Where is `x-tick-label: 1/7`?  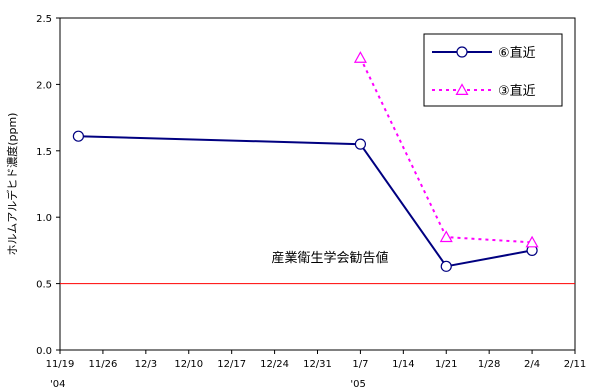 x-tick-label: 1/7 is located at coordinates (360, 364).